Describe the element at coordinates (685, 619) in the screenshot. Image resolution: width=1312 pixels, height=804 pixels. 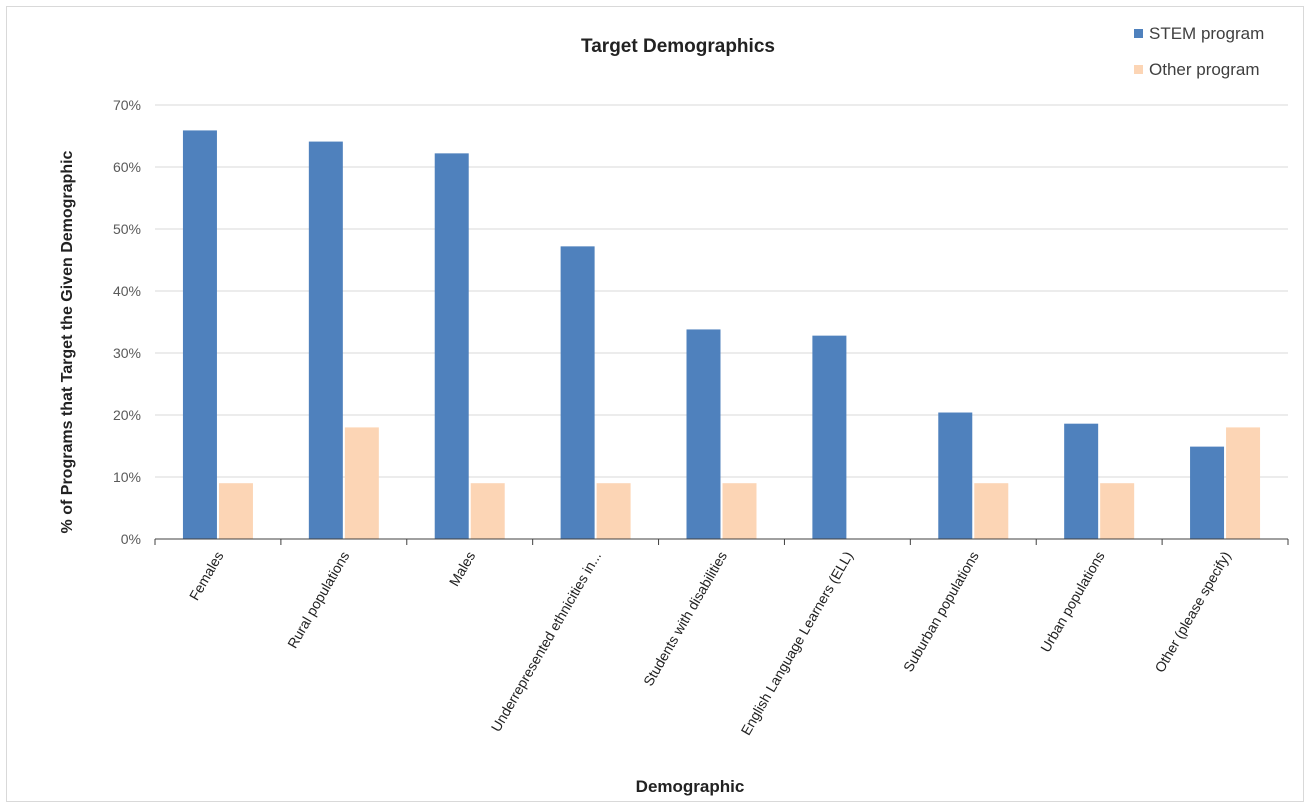
I see `x-tick-label: Students with disabilities` at that location.